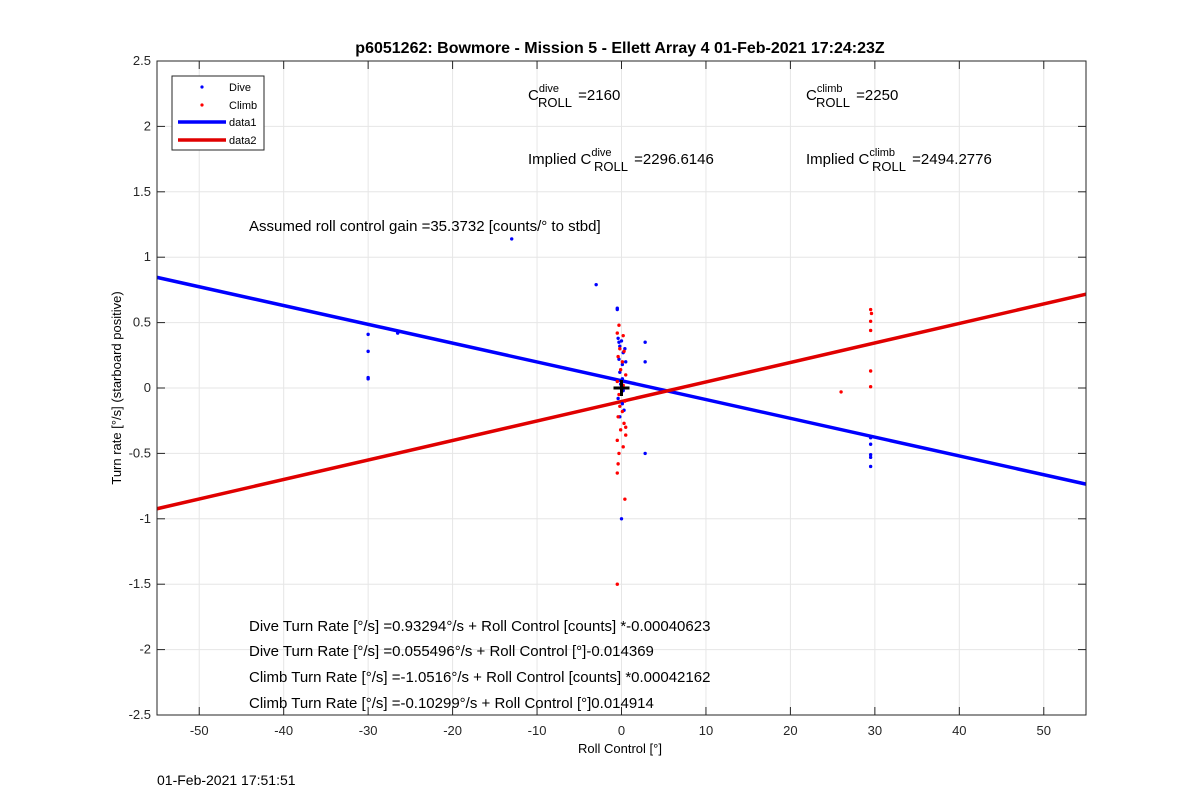 The image size is (1200, 804). Describe the element at coordinates (243, 141) in the screenshot. I see `legend-data2-label: data2` at that location.